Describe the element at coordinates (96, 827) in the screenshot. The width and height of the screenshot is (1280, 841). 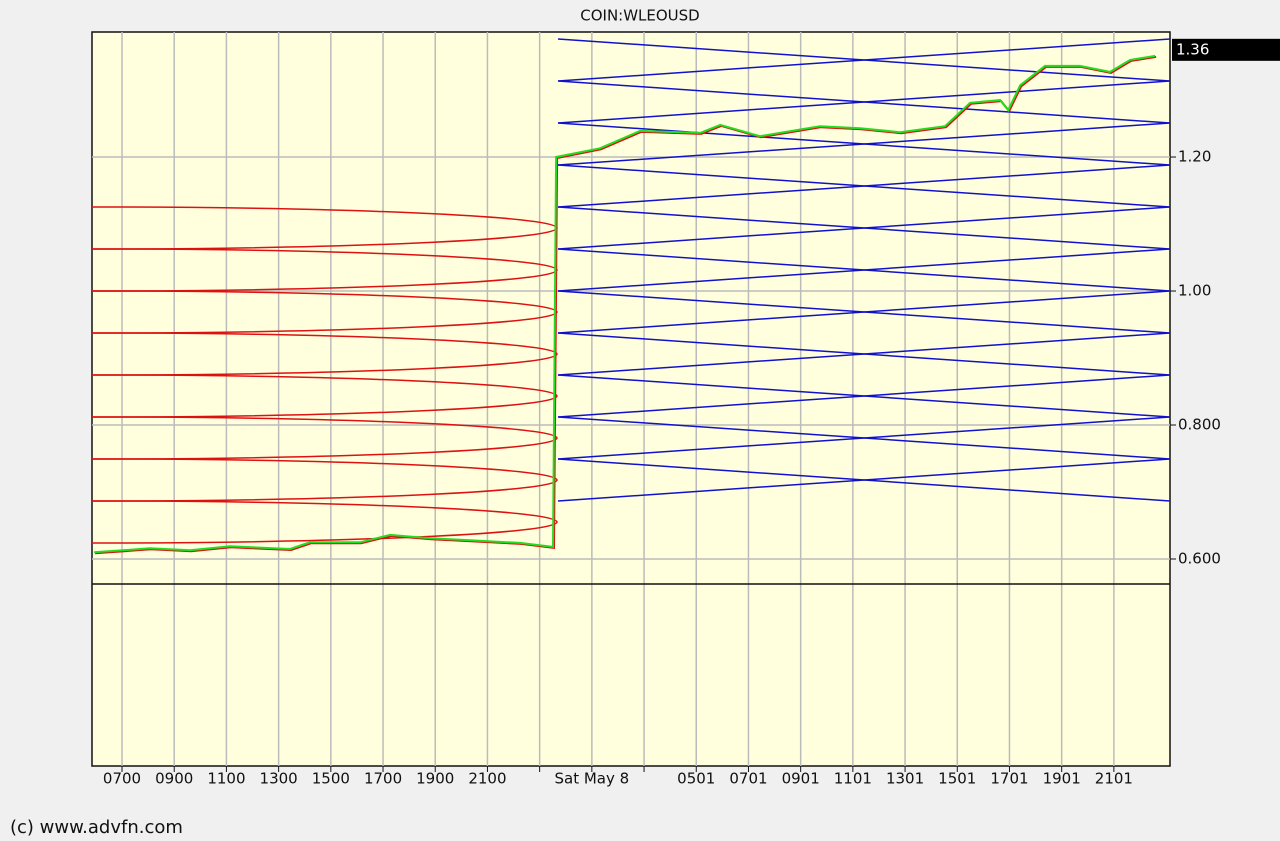
I see `footer: (c) www.advfn.com` at that location.